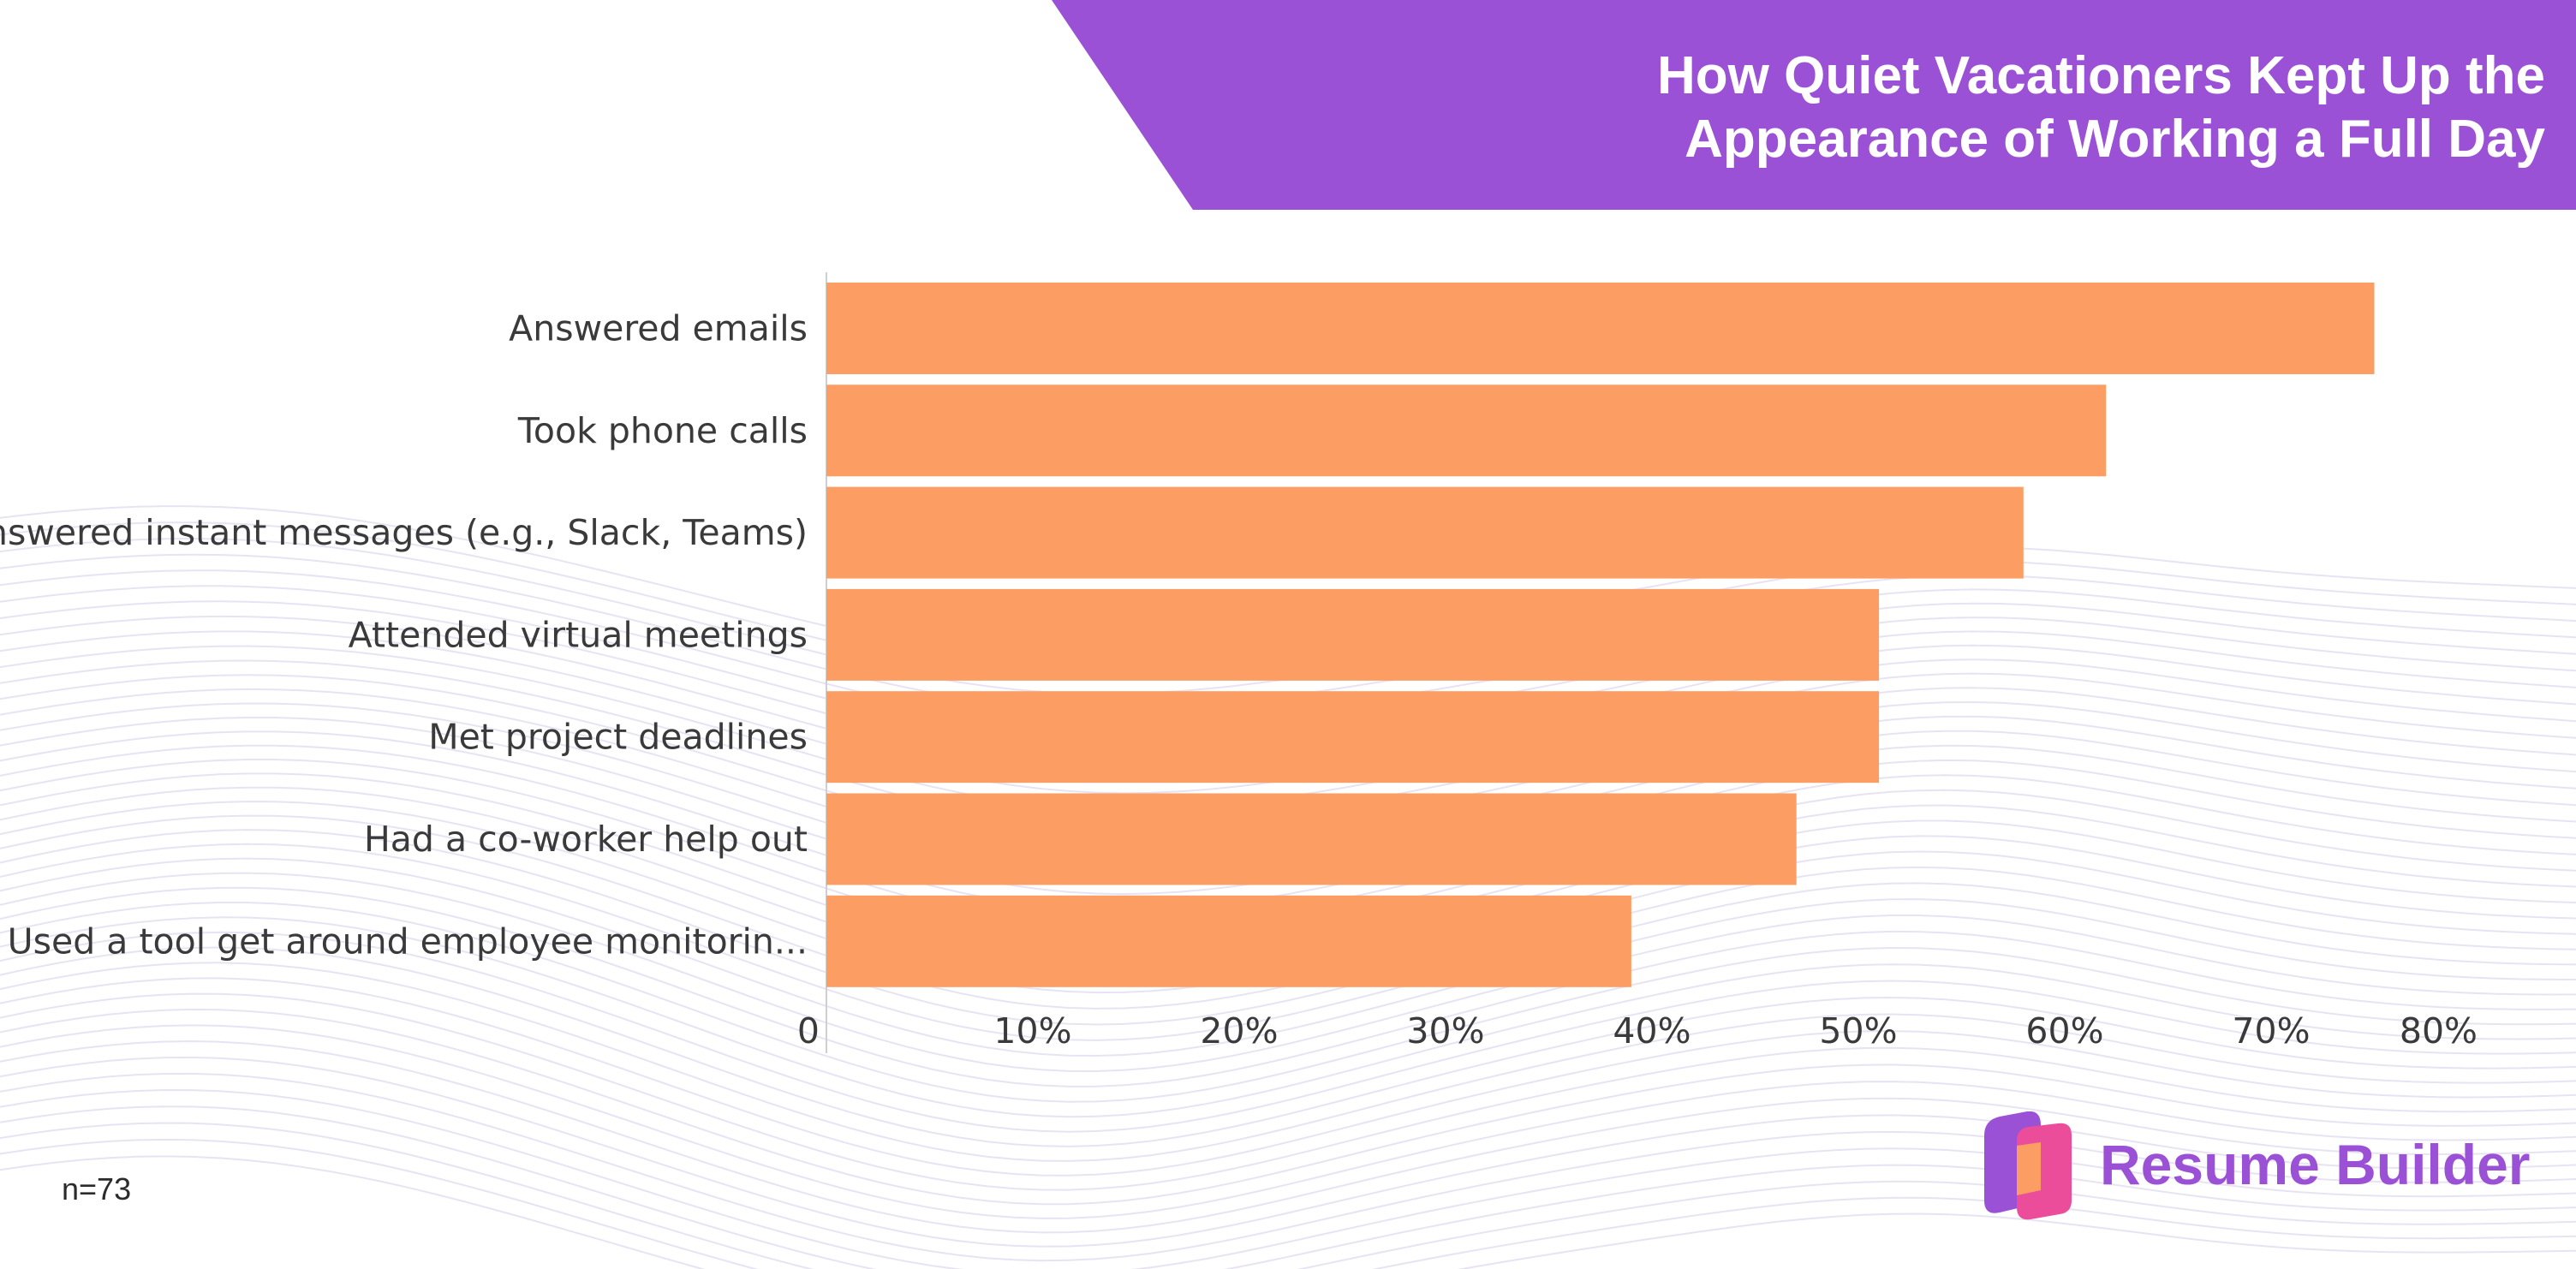 The height and width of the screenshot is (1269, 2576). I want to click on x-tick-label: 20%, so click(1239, 1031).